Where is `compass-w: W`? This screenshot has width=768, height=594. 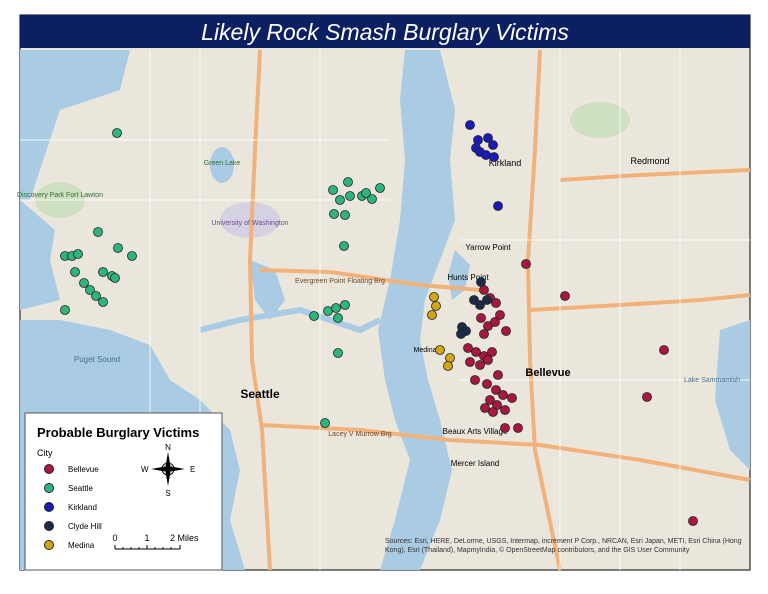 compass-w: W is located at coordinates (145, 469).